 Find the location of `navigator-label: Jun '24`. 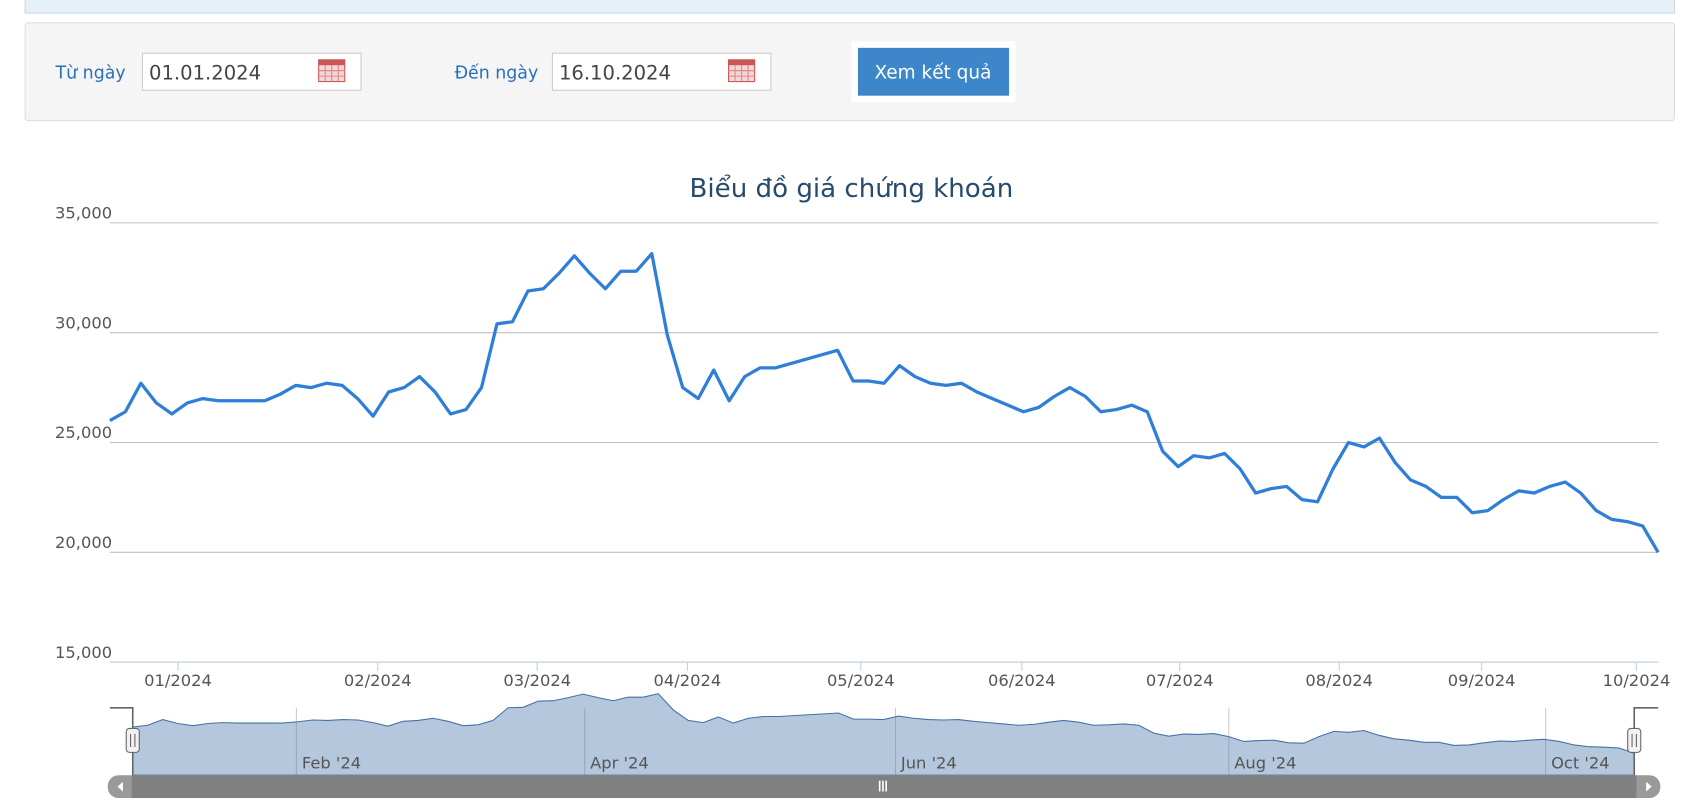

navigator-label: Jun '24 is located at coordinates (928, 763).